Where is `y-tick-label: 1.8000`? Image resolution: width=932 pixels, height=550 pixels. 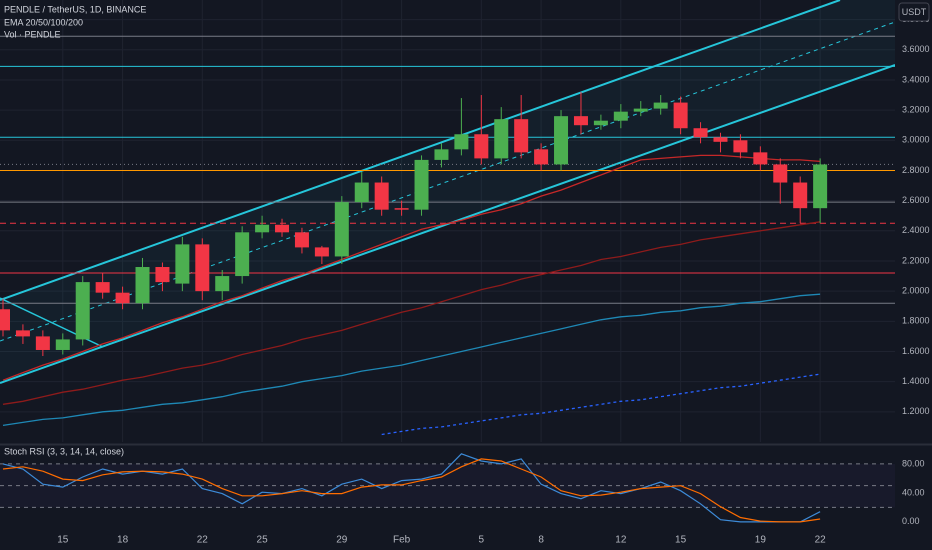
y-tick-label: 1.8000 is located at coordinates (916, 321).